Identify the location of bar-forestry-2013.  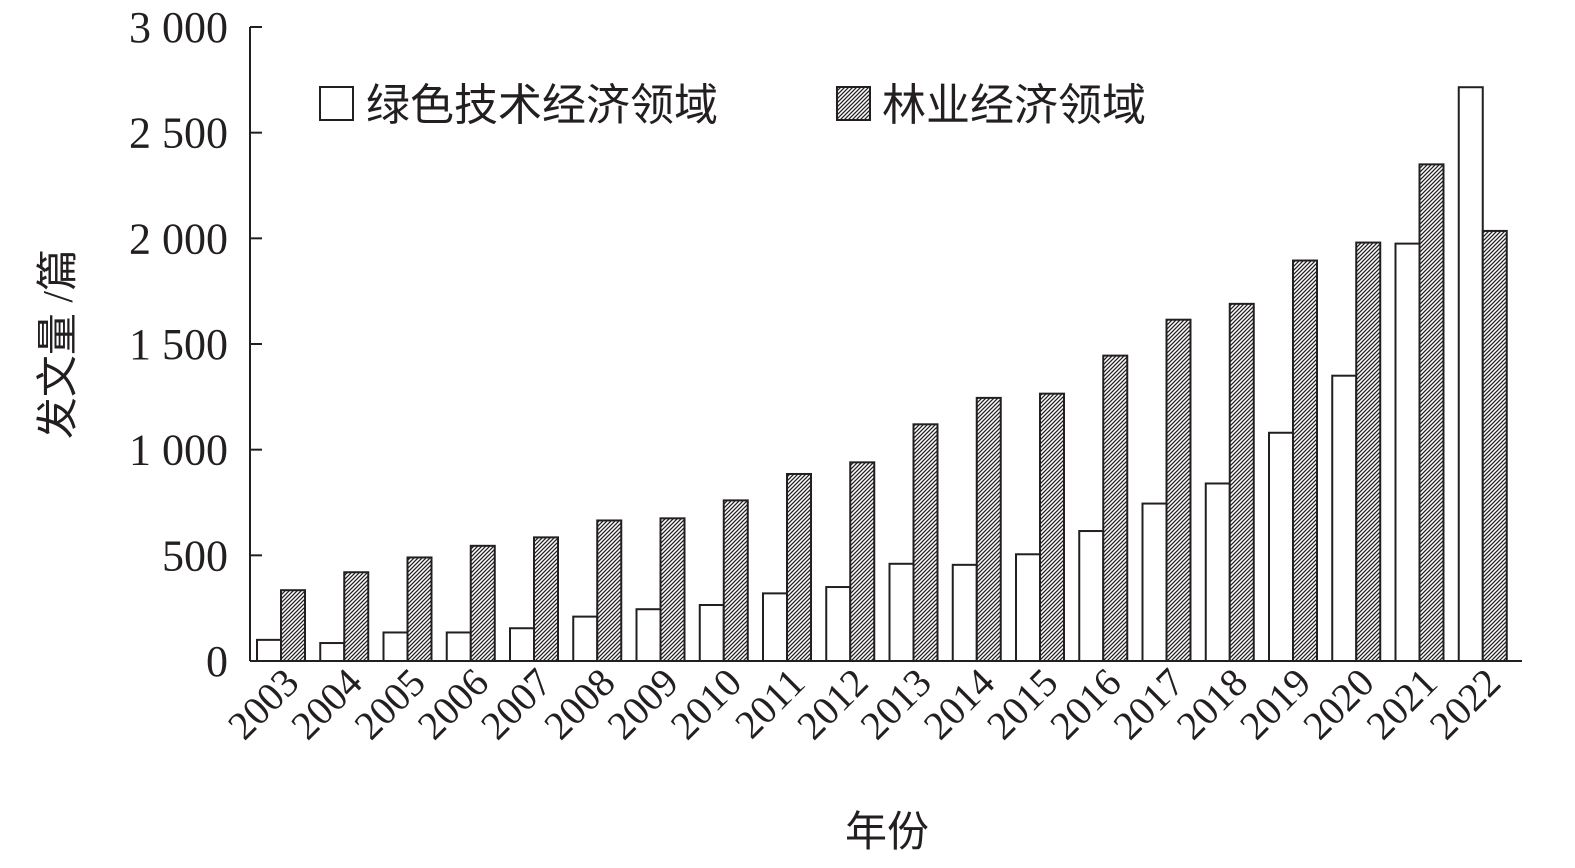
(925, 542).